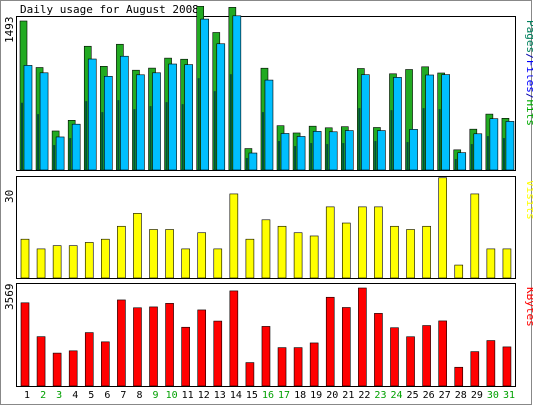 The height and width of the screenshot is (405, 533). What do you see at coordinates (429, 395) in the screenshot?
I see `x-tick-label-26: 26` at bounding box center [429, 395].